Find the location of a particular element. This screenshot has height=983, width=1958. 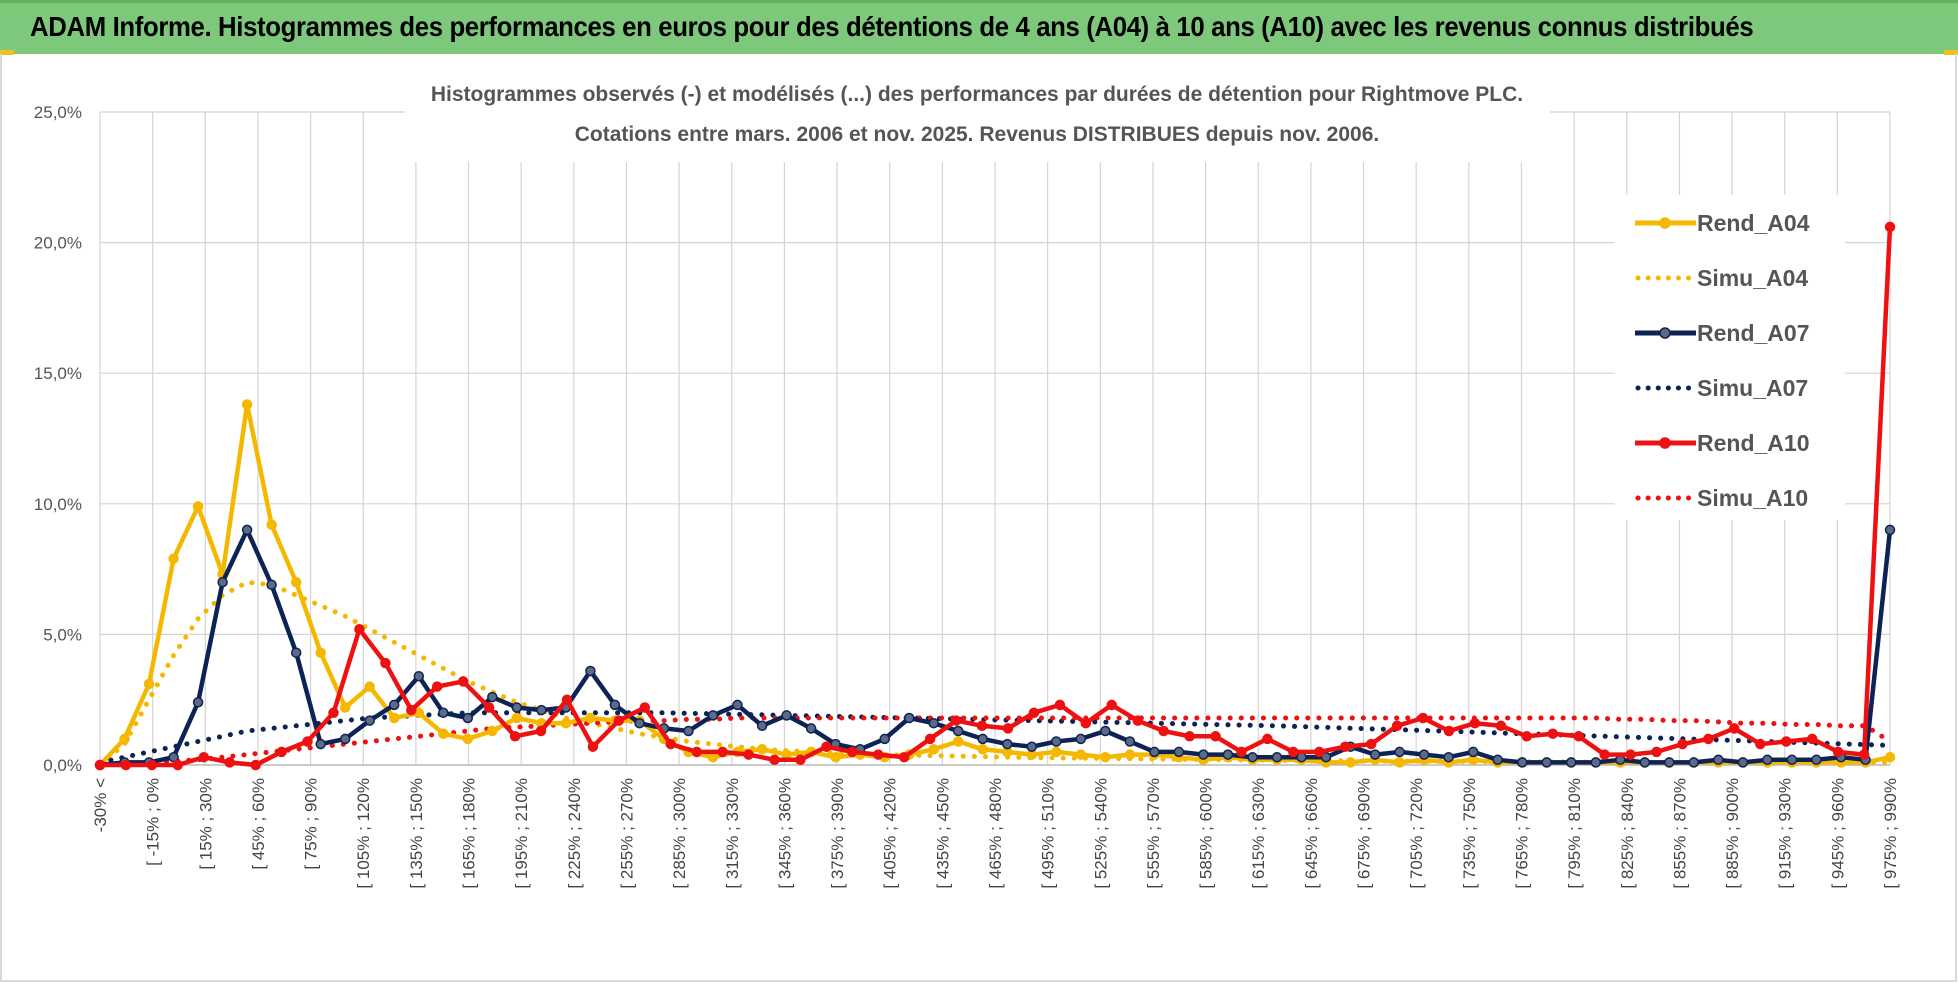

y-tick-label: 0,0% is located at coordinates (62, 765).